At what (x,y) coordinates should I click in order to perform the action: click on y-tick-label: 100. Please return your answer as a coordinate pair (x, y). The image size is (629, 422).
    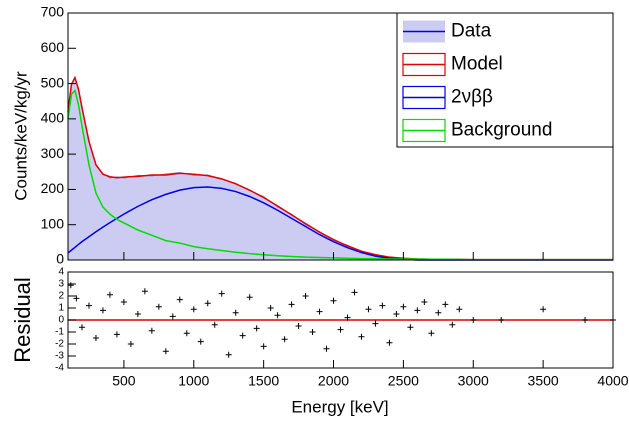
    Looking at the image, I should click on (53, 223).